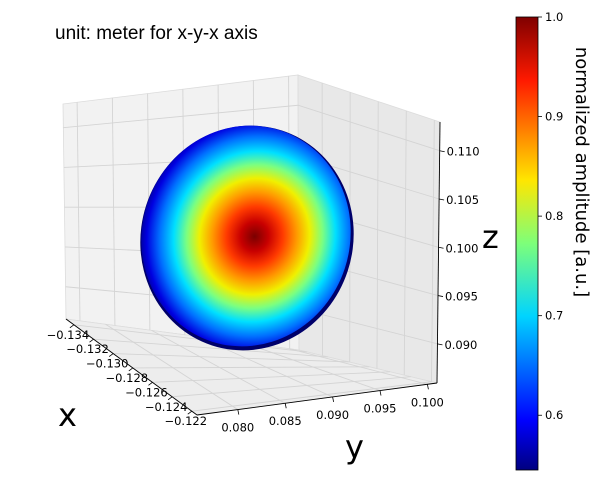  I want to click on colorbar-ticks: 0.6 0.7 0.8 0.9 1.0, so click(550, 216).